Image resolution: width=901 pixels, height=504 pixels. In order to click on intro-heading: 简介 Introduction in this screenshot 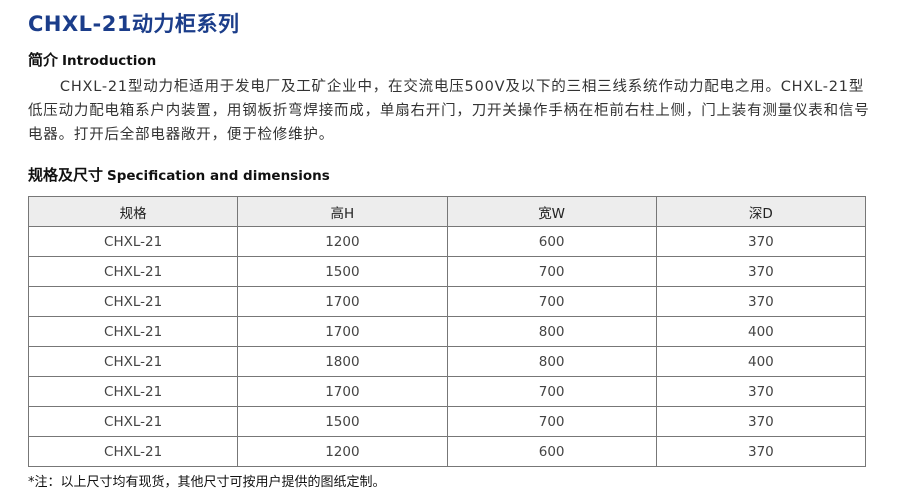, I will do `click(92, 59)`.